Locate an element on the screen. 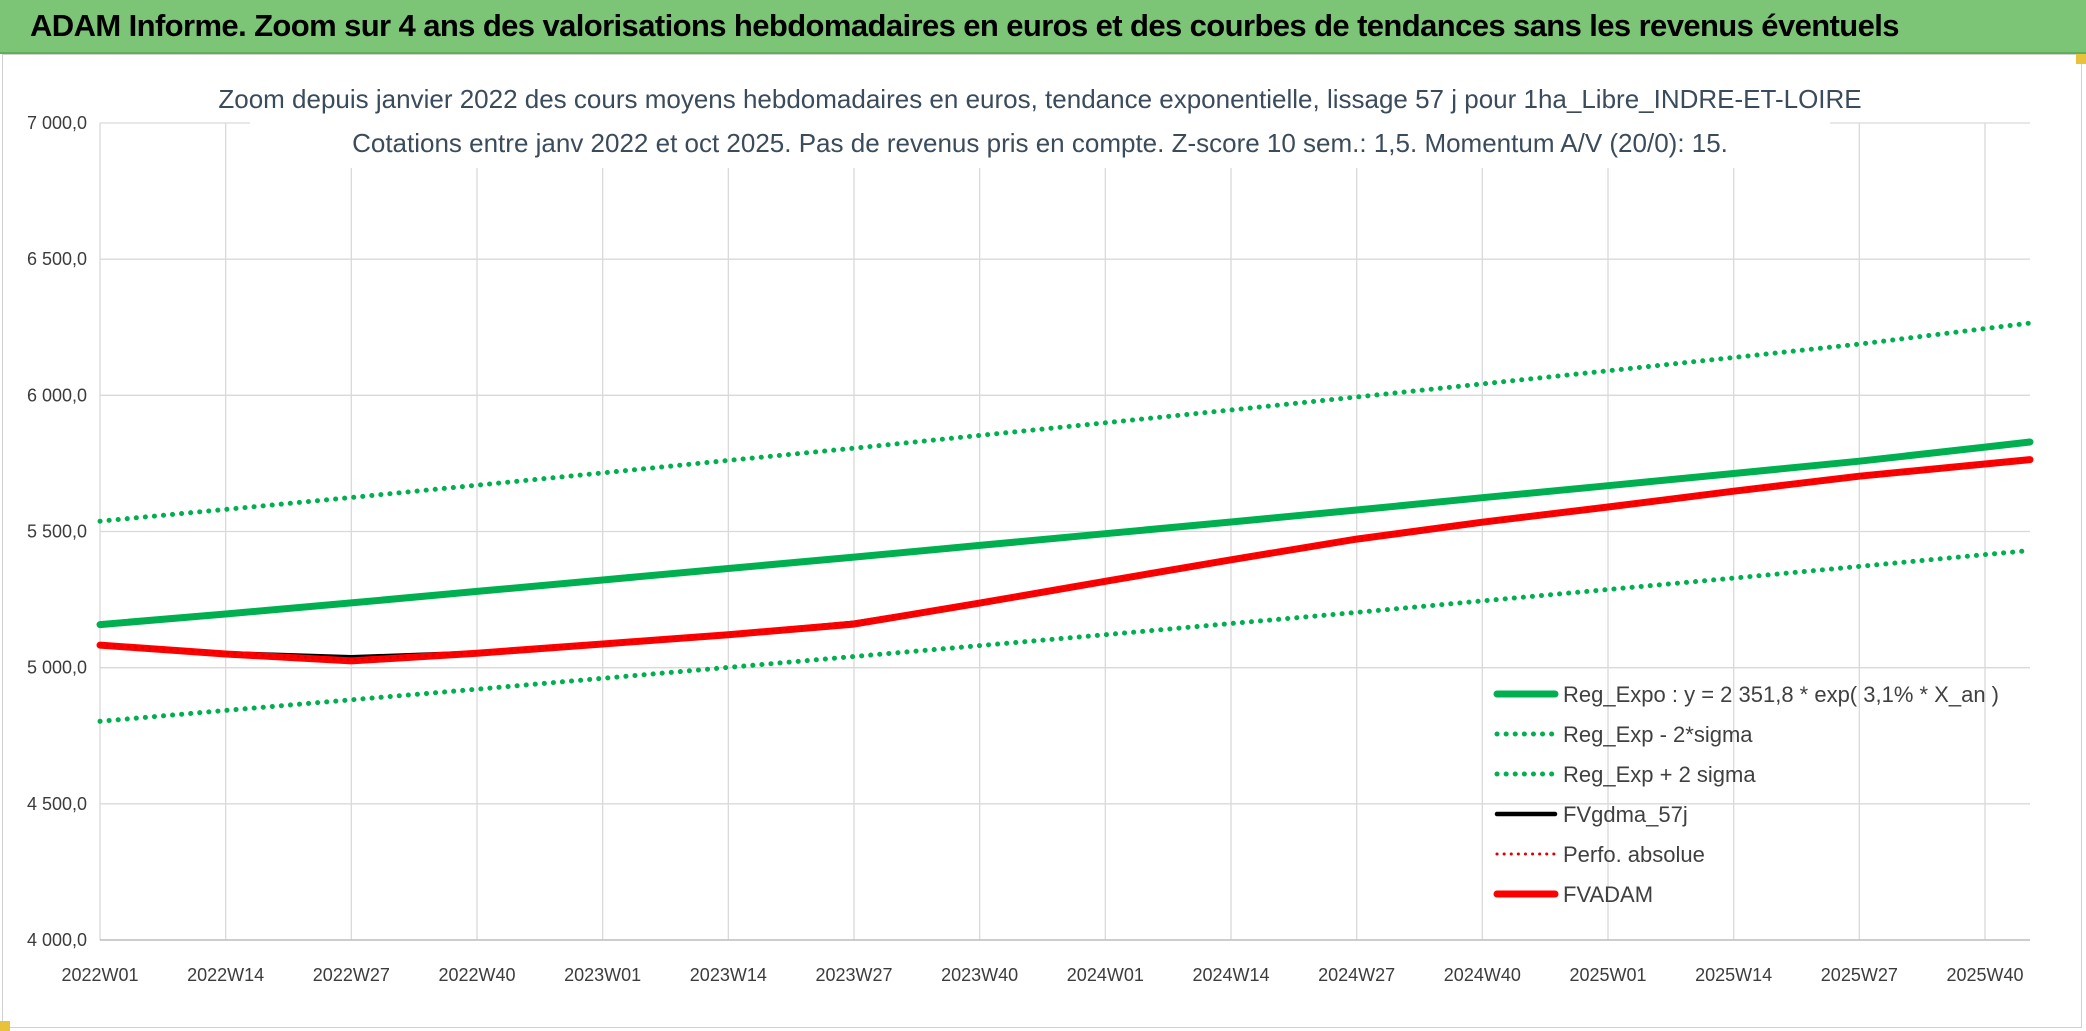  y-tick-label: 6 500,0 is located at coordinates (57, 259).